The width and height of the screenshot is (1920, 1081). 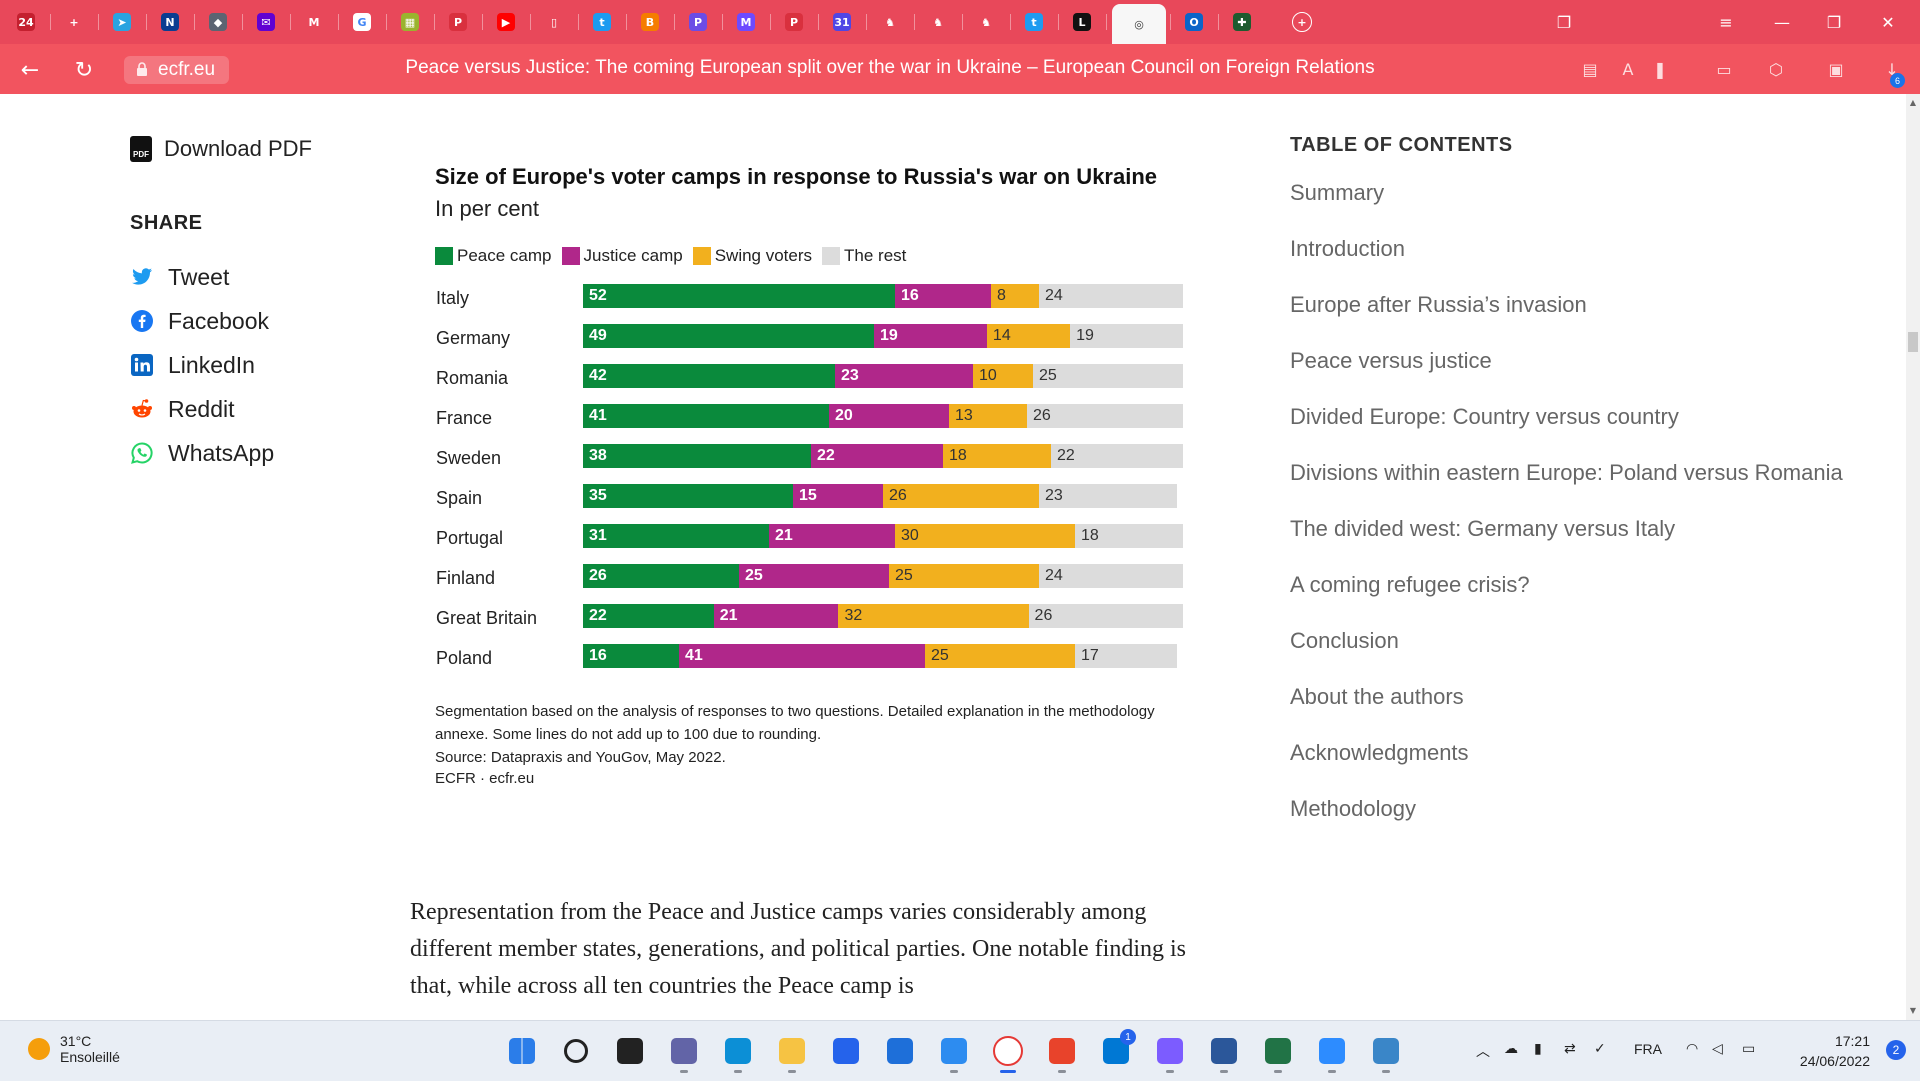 I want to click on toc-item: Summary, so click(x=1337, y=192).